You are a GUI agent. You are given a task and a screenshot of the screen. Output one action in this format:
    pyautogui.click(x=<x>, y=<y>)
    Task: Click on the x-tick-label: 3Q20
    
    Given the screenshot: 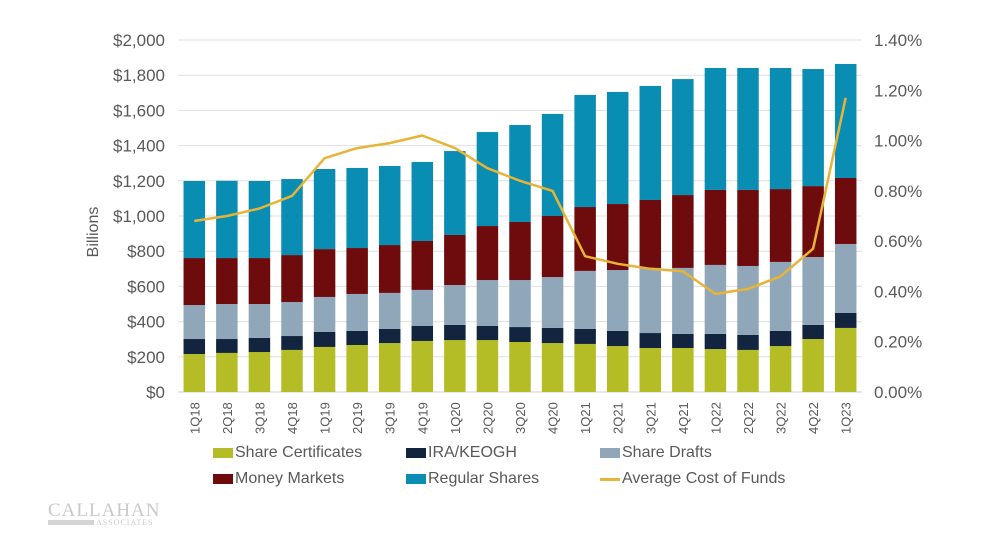 What is the action you would take?
    pyautogui.click(x=520, y=418)
    